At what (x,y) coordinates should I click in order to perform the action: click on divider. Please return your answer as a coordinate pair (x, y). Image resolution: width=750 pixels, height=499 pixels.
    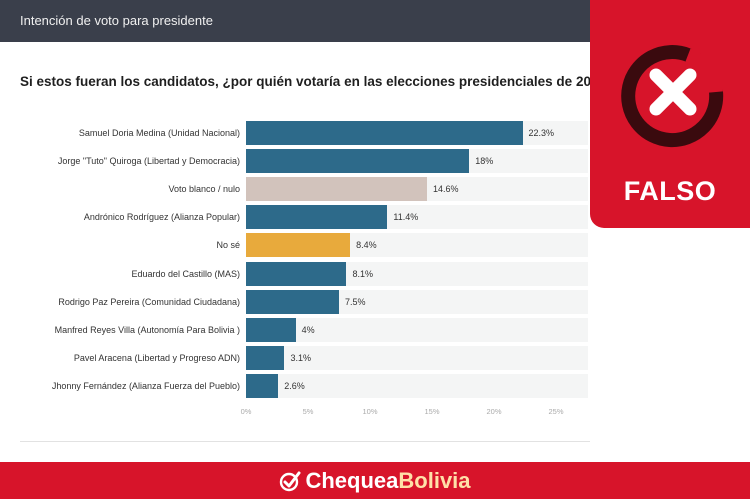
    Looking at the image, I should click on (305, 441).